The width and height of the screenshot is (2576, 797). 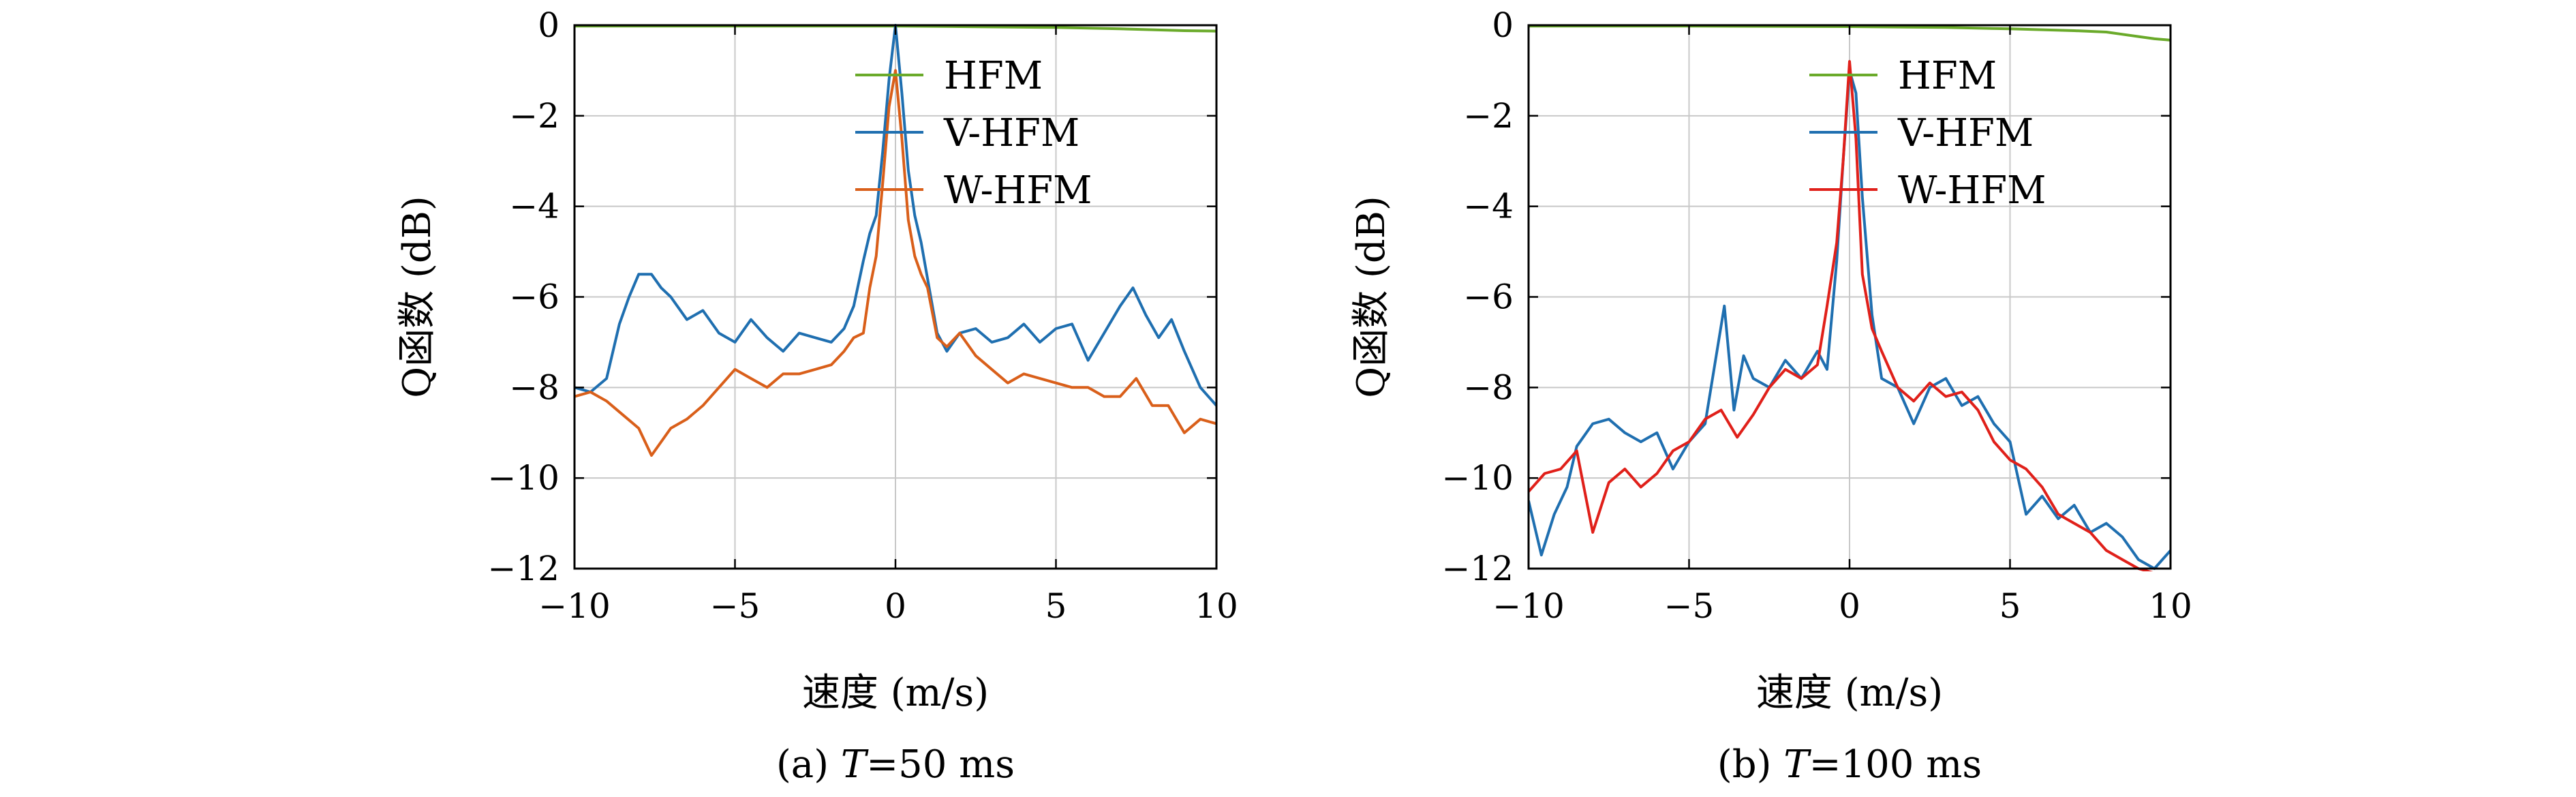 I want to click on series-line-w-hfm, so click(x=895, y=263).